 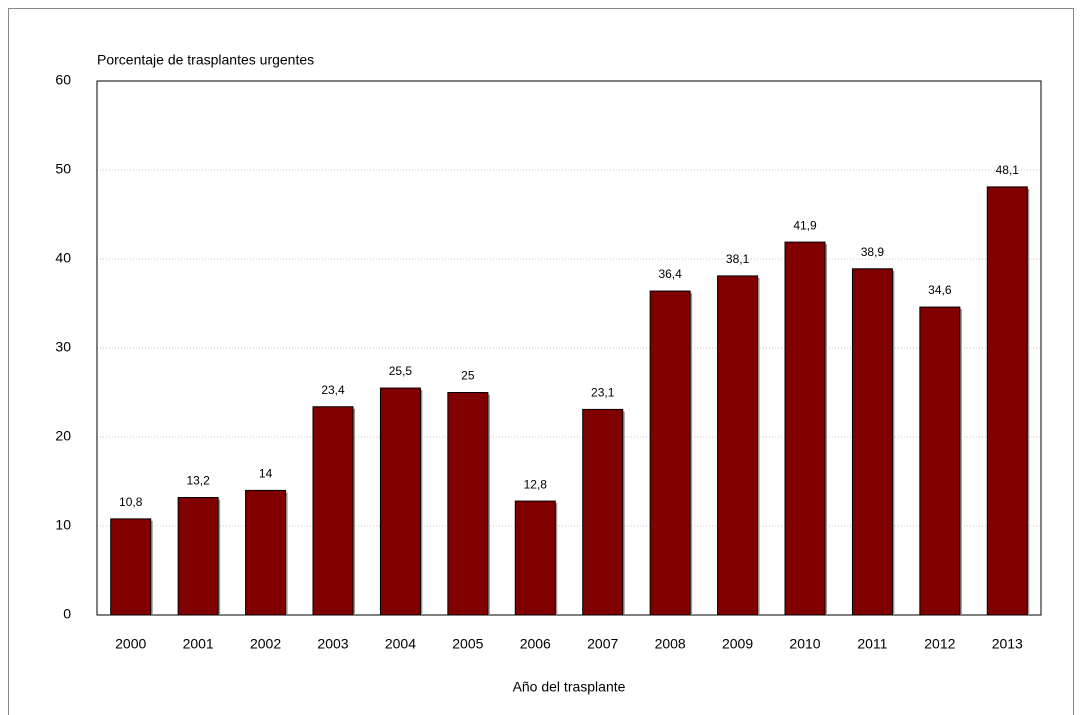 What do you see at coordinates (198, 481) in the screenshot?
I see `value-label: 13,2` at bounding box center [198, 481].